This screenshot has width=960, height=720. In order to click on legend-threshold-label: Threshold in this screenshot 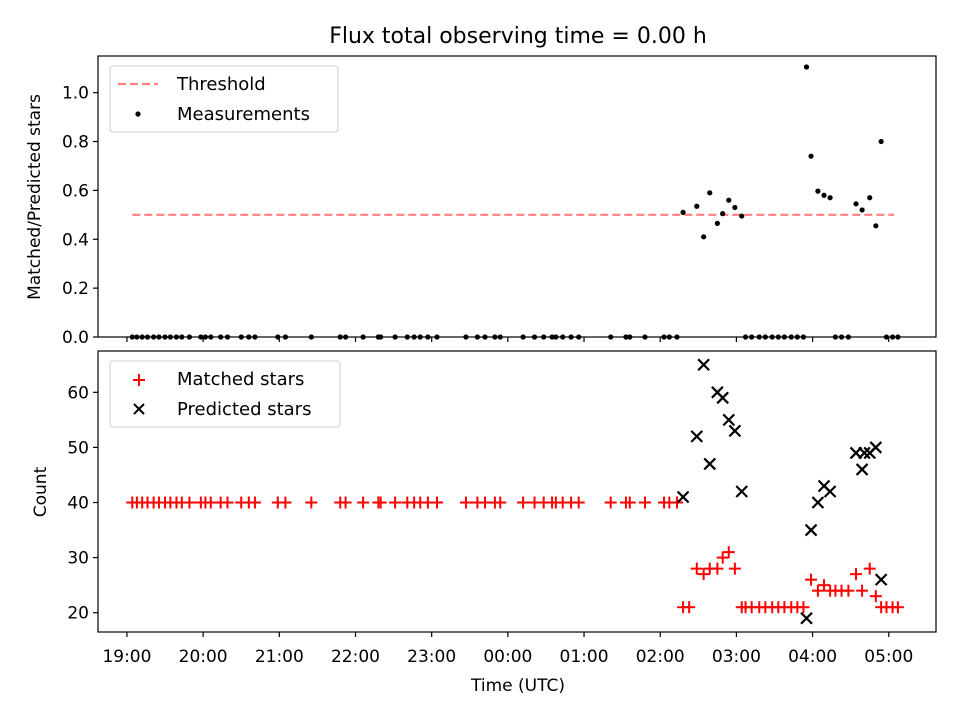, I will do `click(221, 84)`.